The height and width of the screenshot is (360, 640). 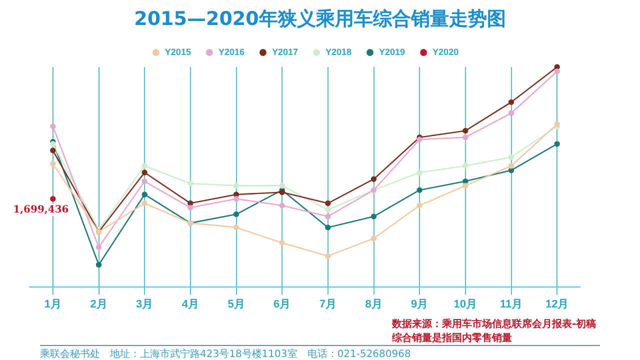 What do you see at coordinates (445, 51) in the screenshot?
I see `legend-label: Y2020` at bounding box center [445, 51].